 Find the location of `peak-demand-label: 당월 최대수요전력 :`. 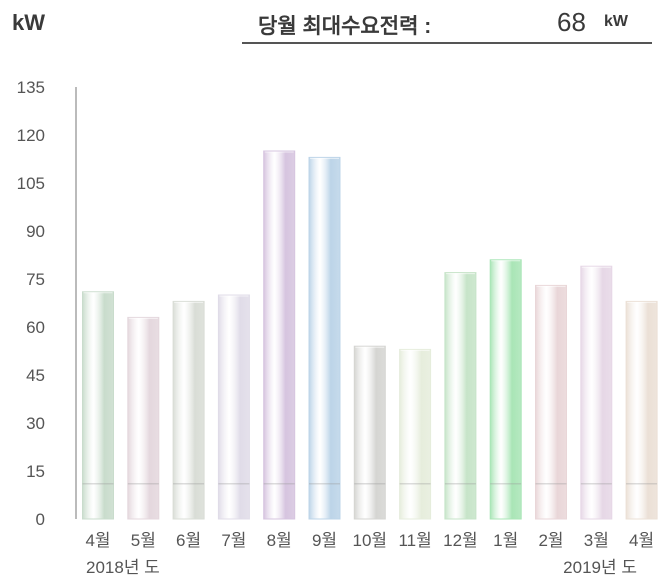

peak-demand-label: 당월 최대수요전력 : is located at coordinates (345, 26).